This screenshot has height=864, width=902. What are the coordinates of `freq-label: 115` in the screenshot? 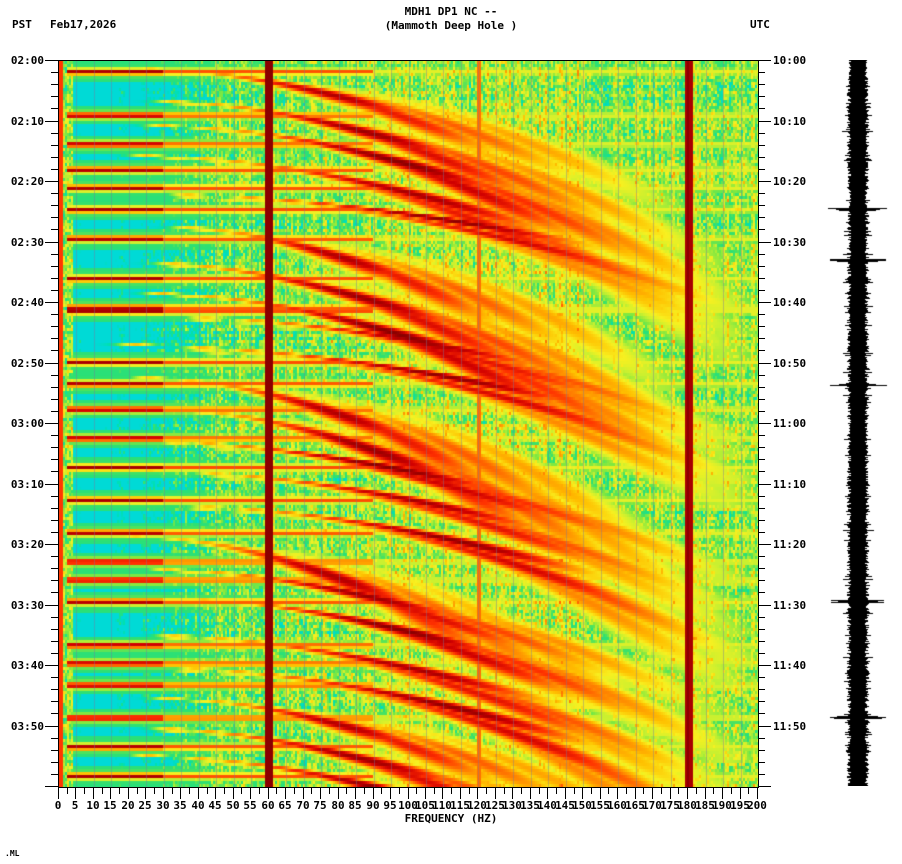 It's located at (460, 805).